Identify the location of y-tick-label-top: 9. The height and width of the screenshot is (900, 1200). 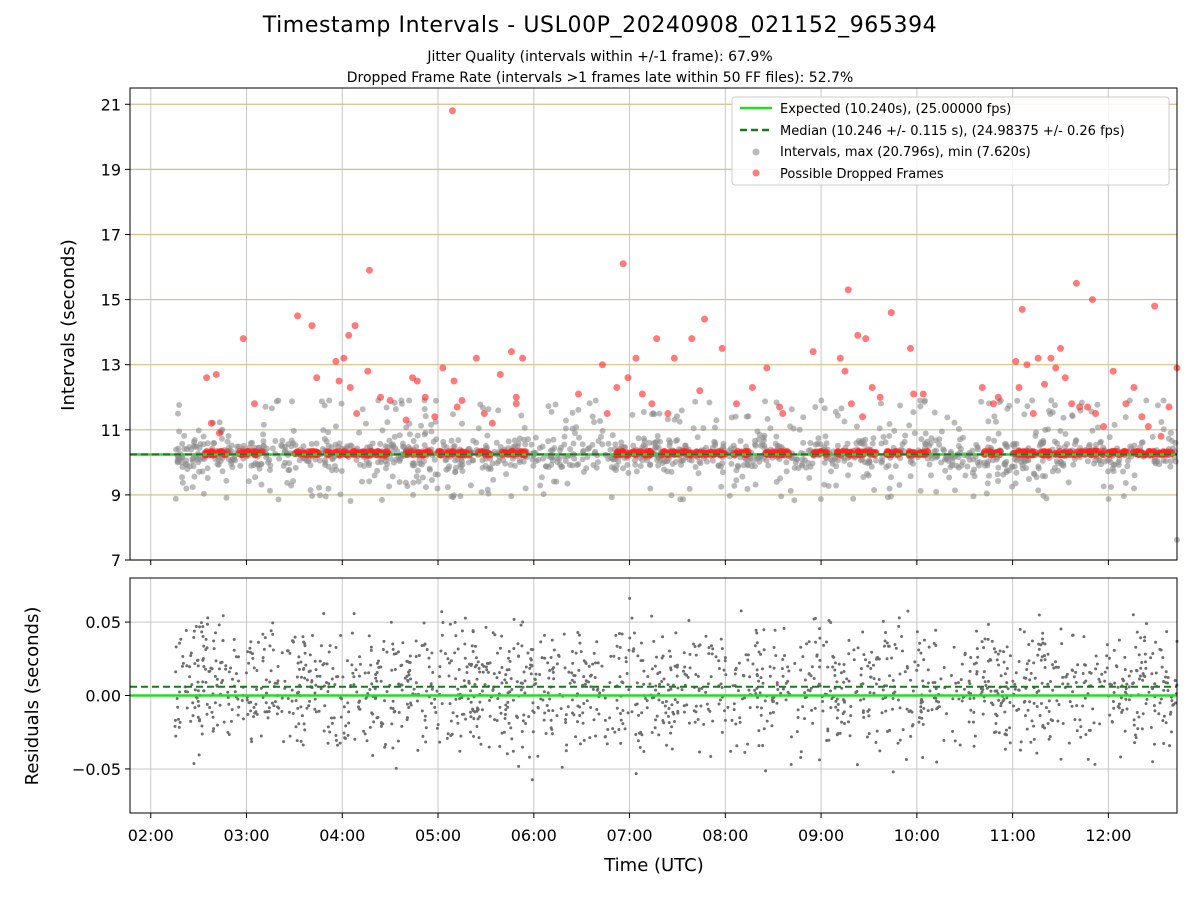
(116, 495).